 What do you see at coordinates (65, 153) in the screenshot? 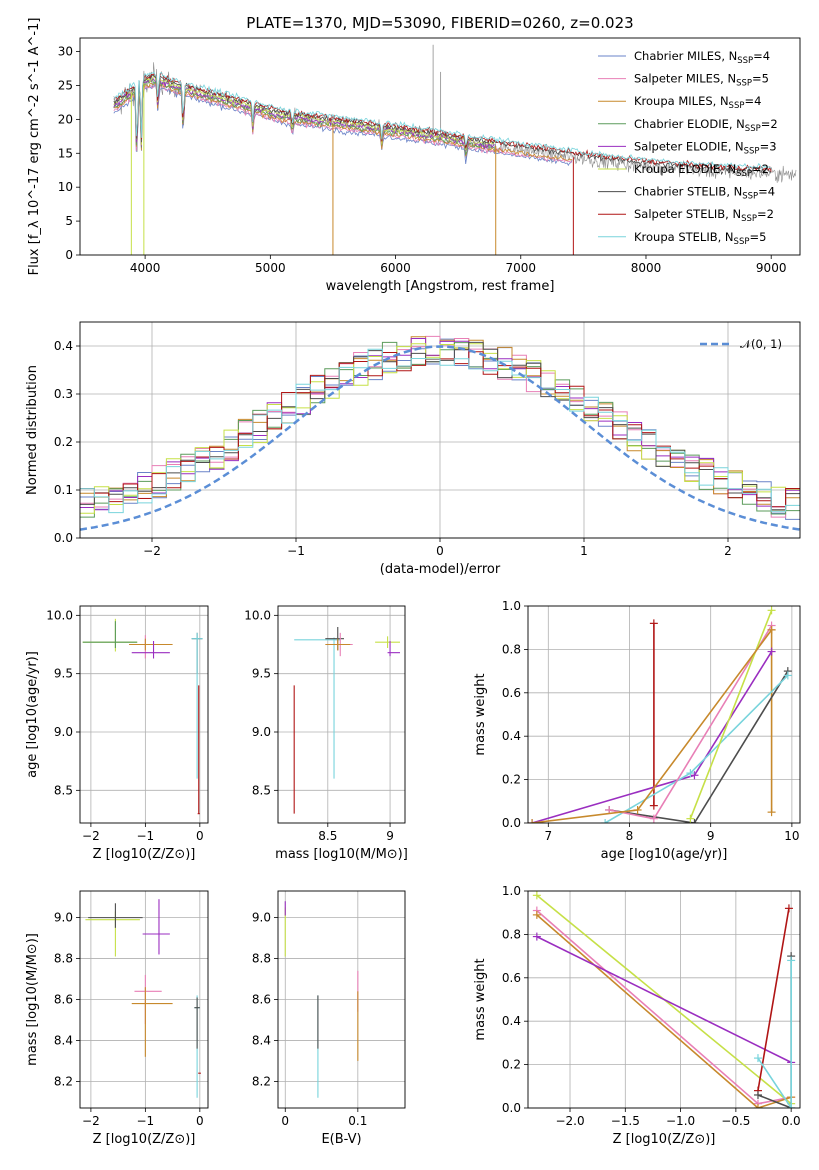
I see `y-tick-label: 15` at bounding box center [65, 153].